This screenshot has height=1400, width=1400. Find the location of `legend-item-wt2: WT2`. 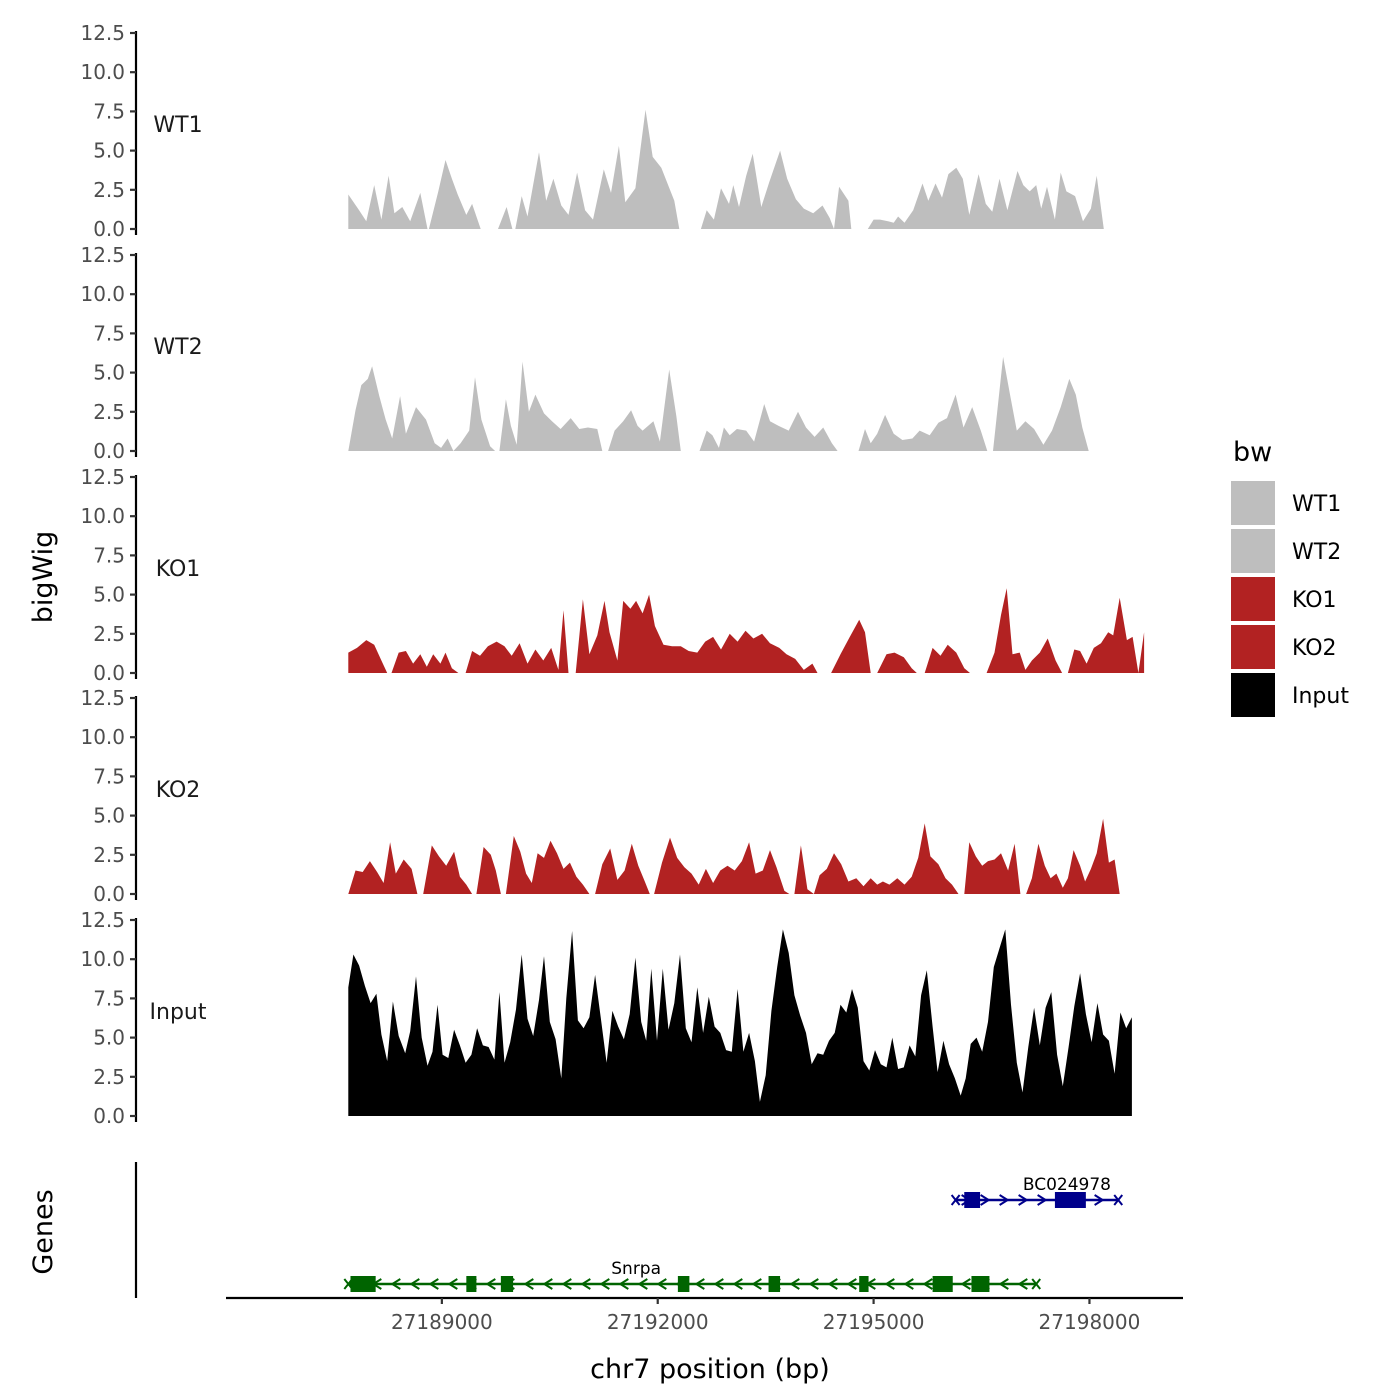

legend-item-wt2: WT2 is located at coordinates (1286, 551).